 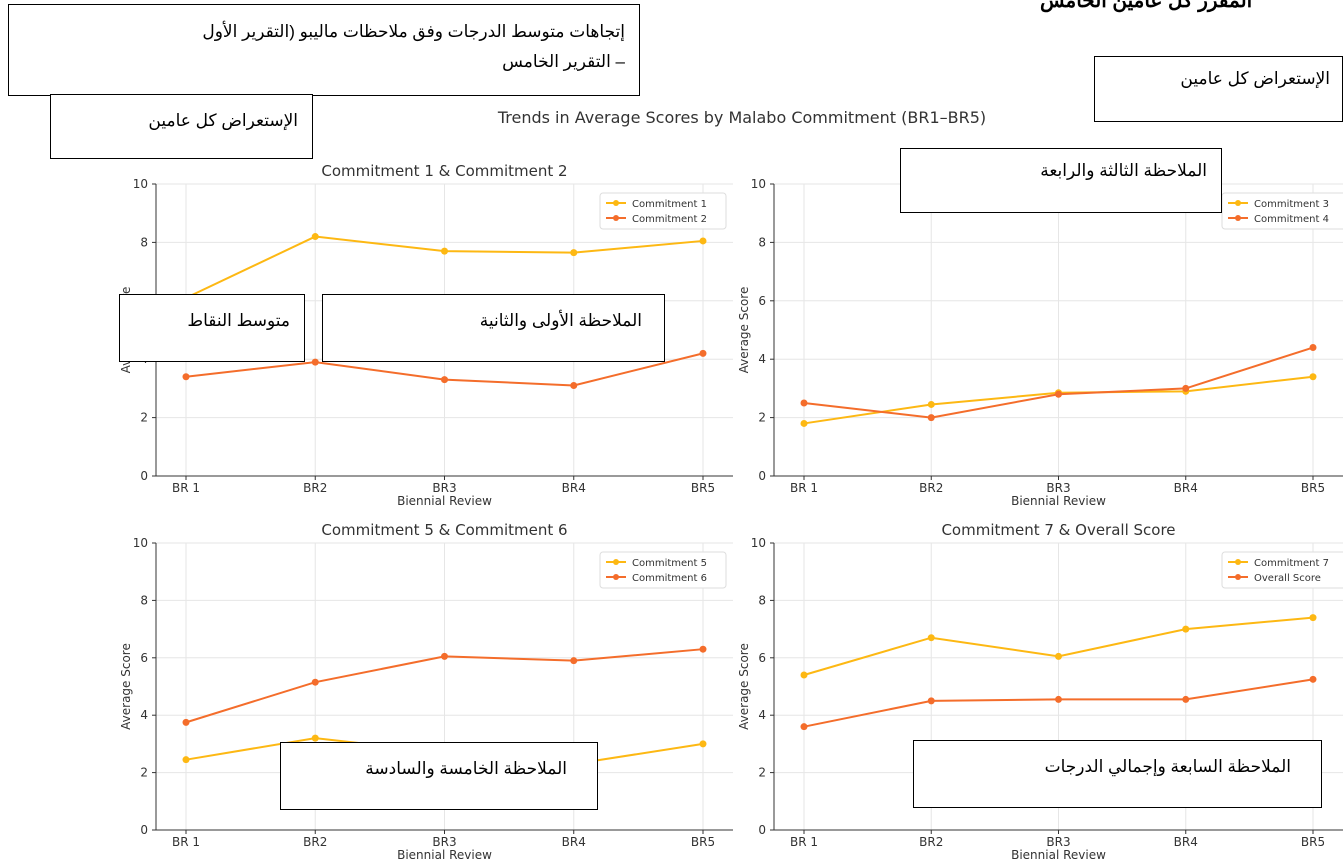 I want to click on chart-title: Commitment 7 & Overall Score, so click(x=1058, y=530).